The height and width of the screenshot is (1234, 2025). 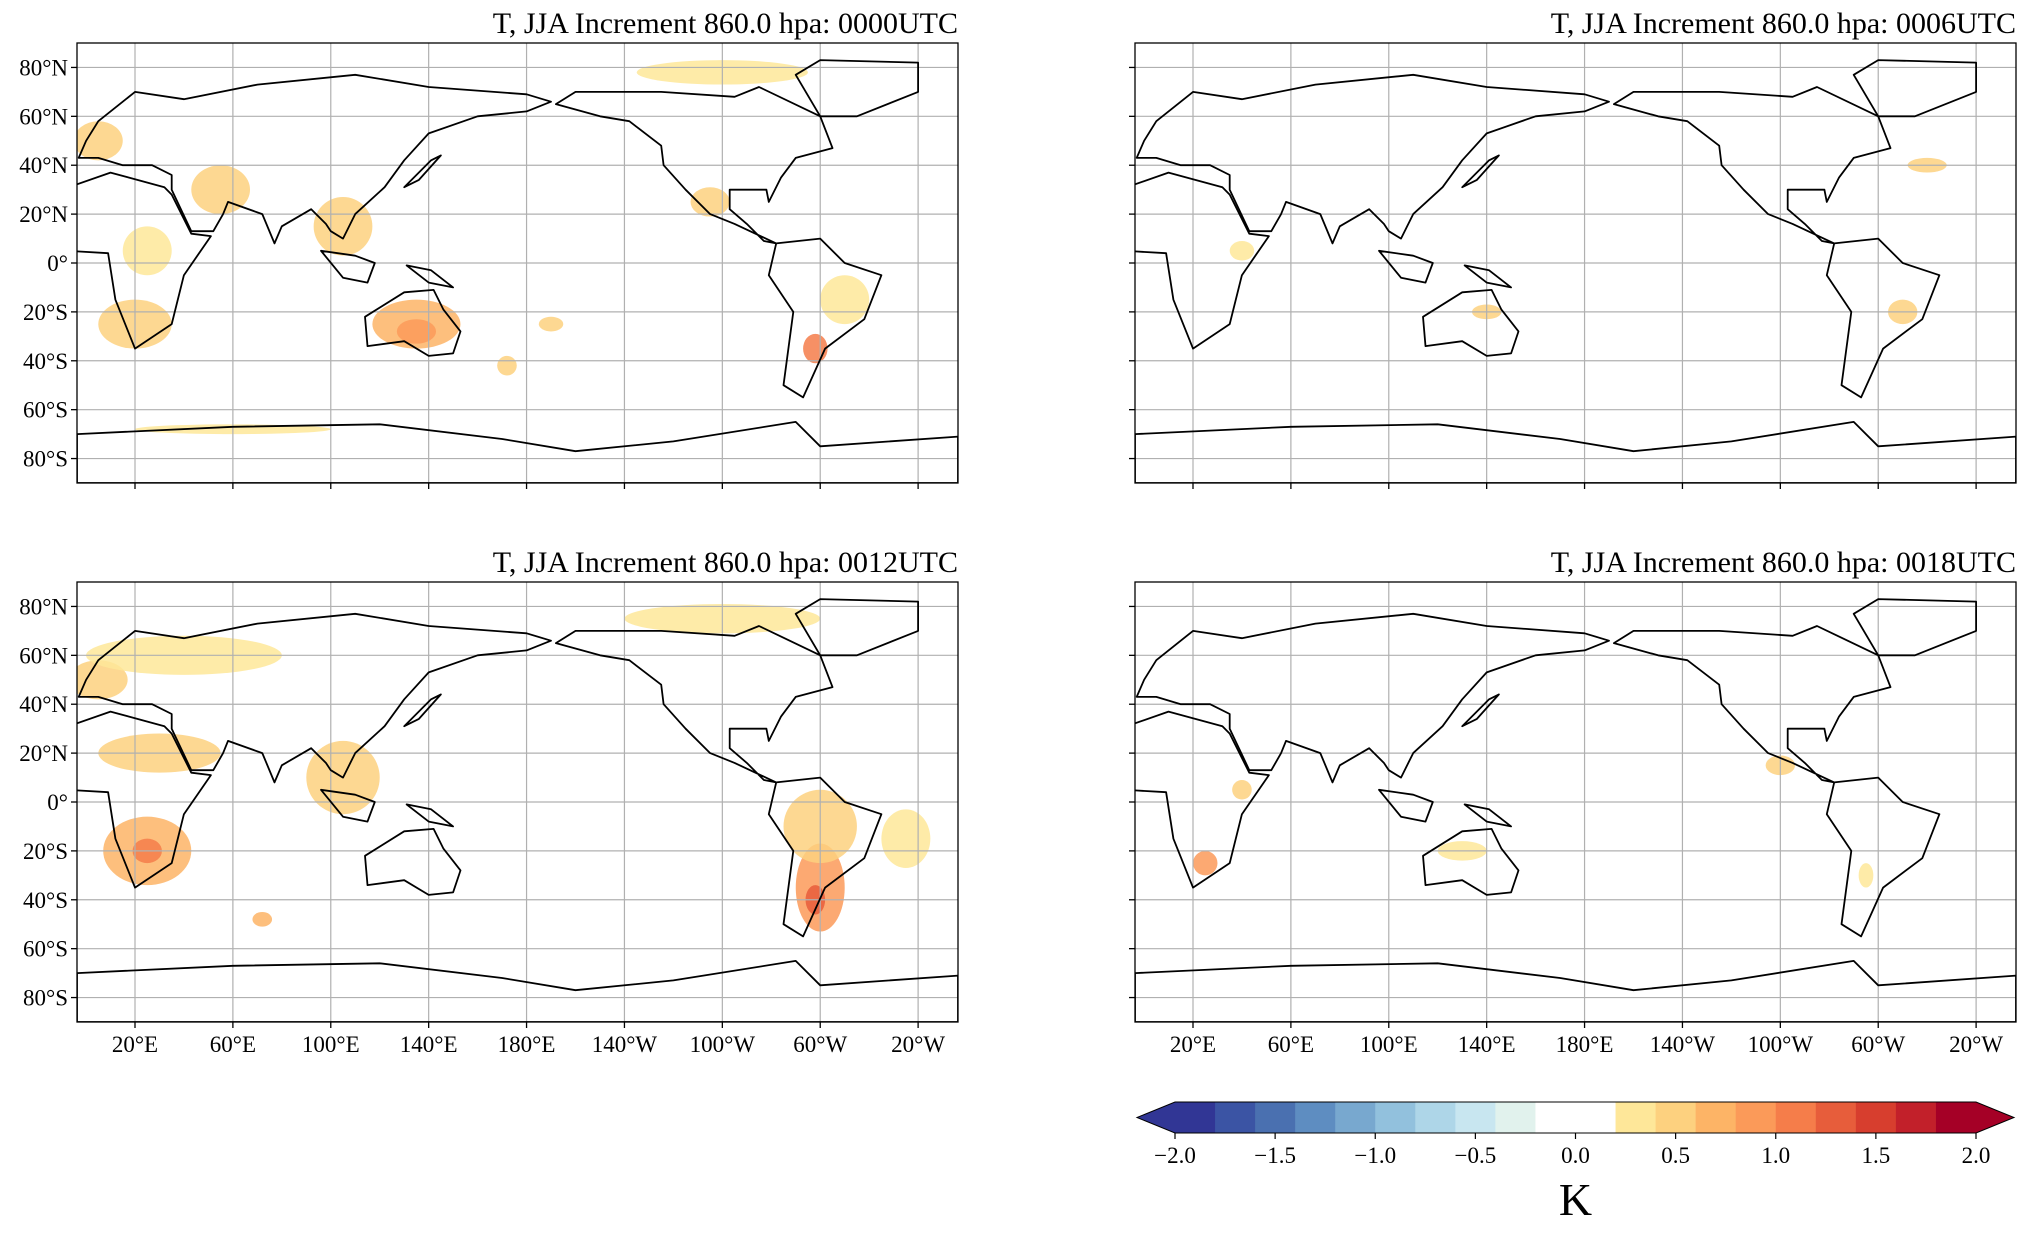 I want to click on colorbar-label: K, so click(x=1575, y=1199).